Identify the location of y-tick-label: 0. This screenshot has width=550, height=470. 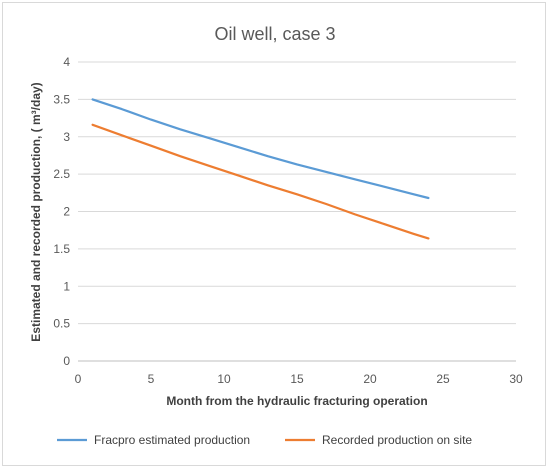
(66, 361).